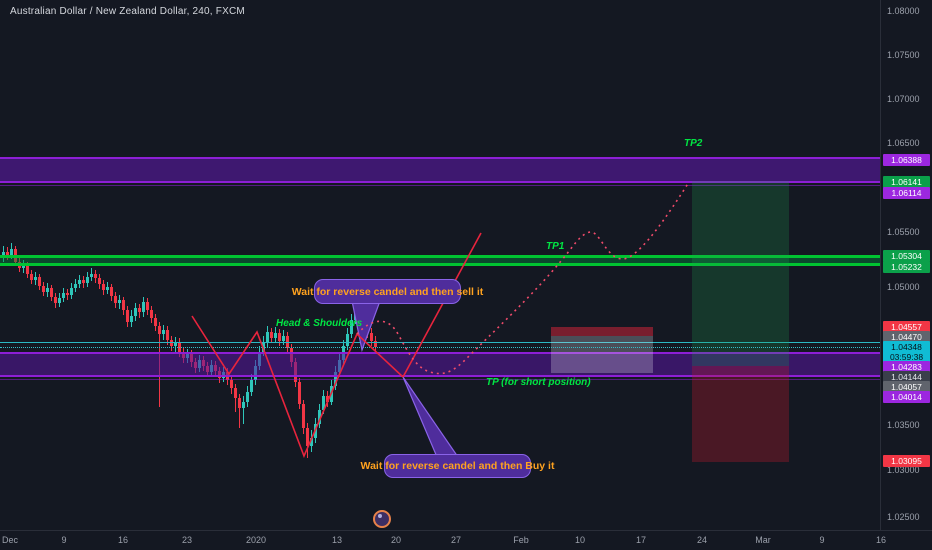 The width and height of the screenshot is (932, 550). I want to click on supply-zone-rectangle, so click(440, 170).